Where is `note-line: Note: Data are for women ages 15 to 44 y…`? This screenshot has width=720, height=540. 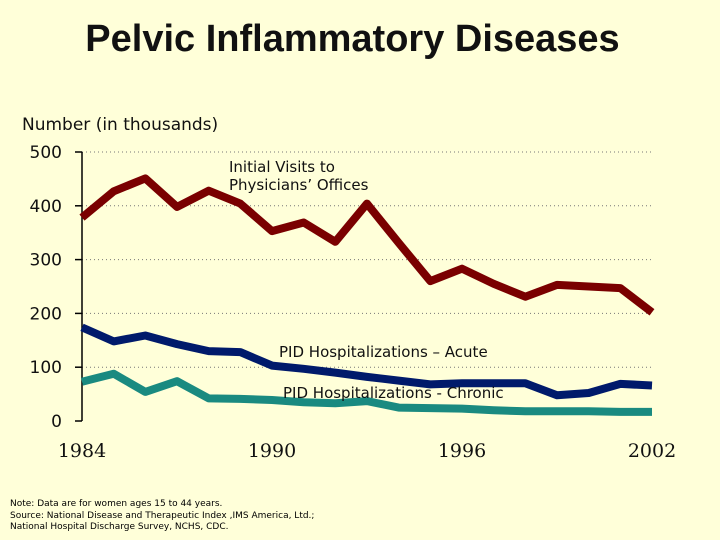
note-line: Note: Data are for women ages 15 to 44 y… is located at coordinates (116, 504).